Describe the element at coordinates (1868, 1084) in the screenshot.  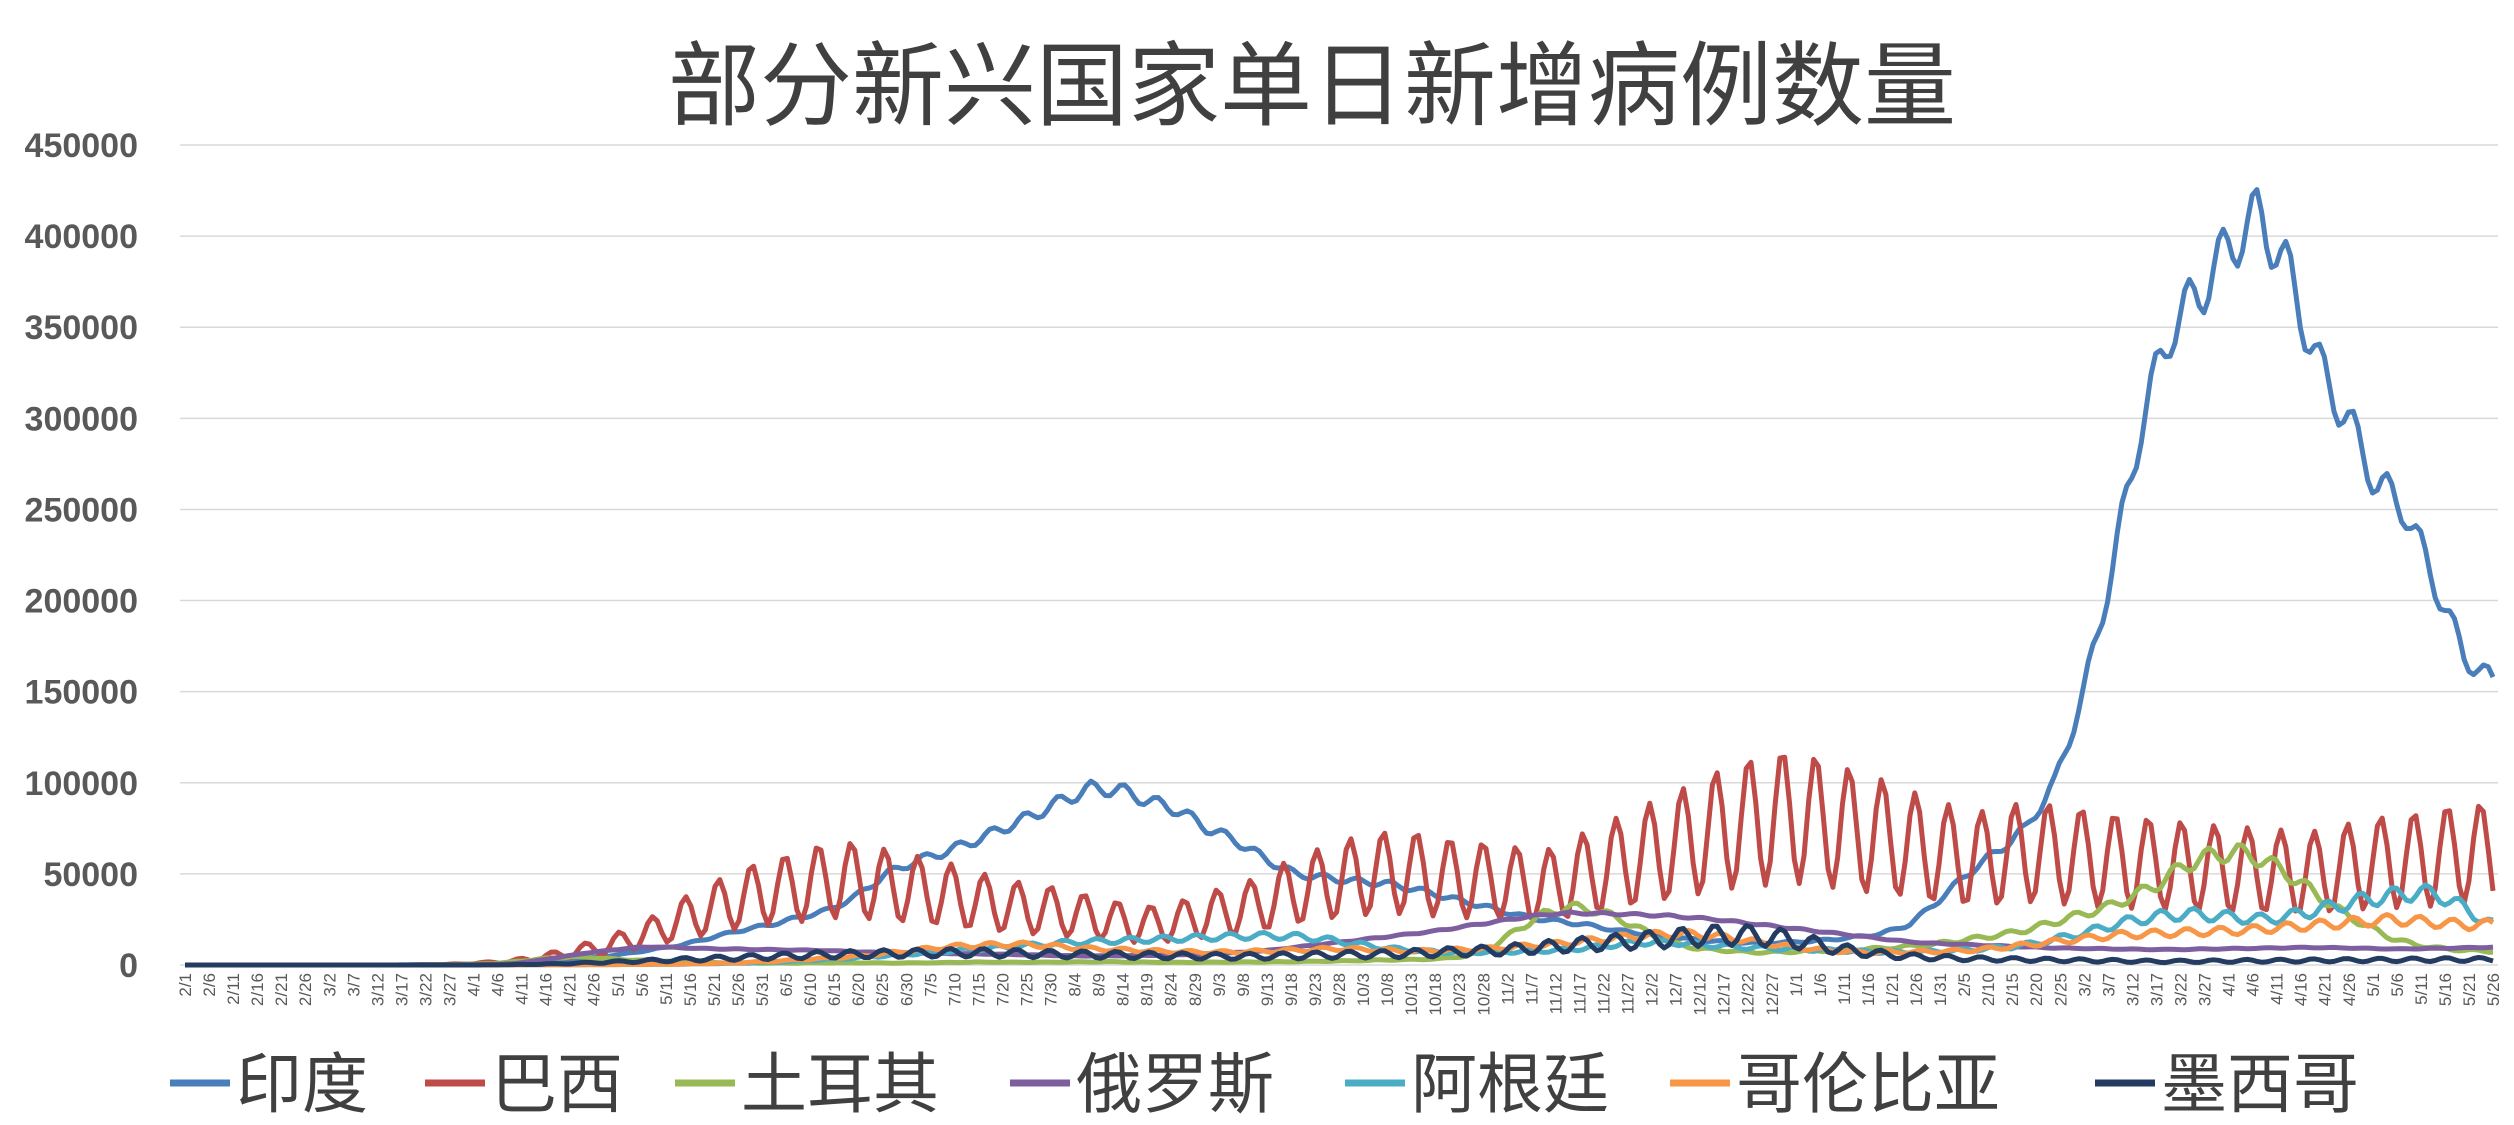
I see `legend-label: 哥伦比亚` at that location.